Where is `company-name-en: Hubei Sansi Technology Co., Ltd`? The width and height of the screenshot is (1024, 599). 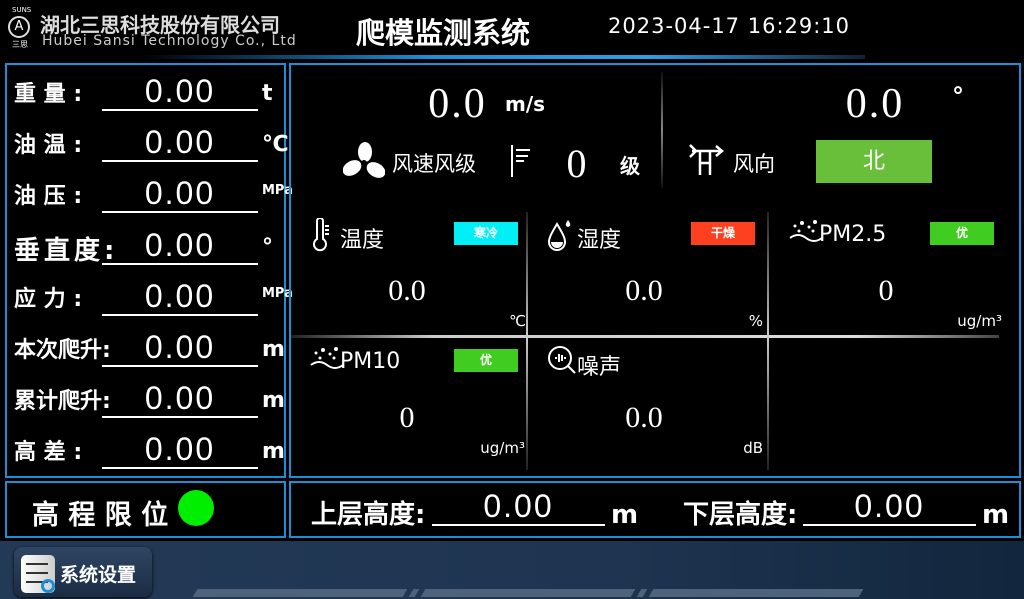 company-name-en: Hubei Sansi Technology Co., Ltd is located at coordinates (169, 41).